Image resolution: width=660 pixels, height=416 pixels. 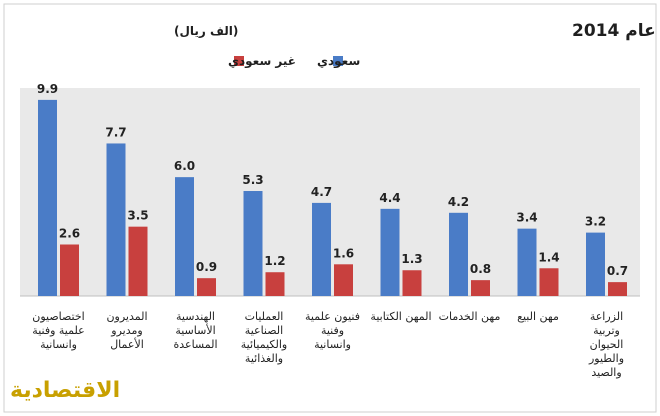 I want to click on legend-swatch-non-saudi, so click(x=239, y=61).